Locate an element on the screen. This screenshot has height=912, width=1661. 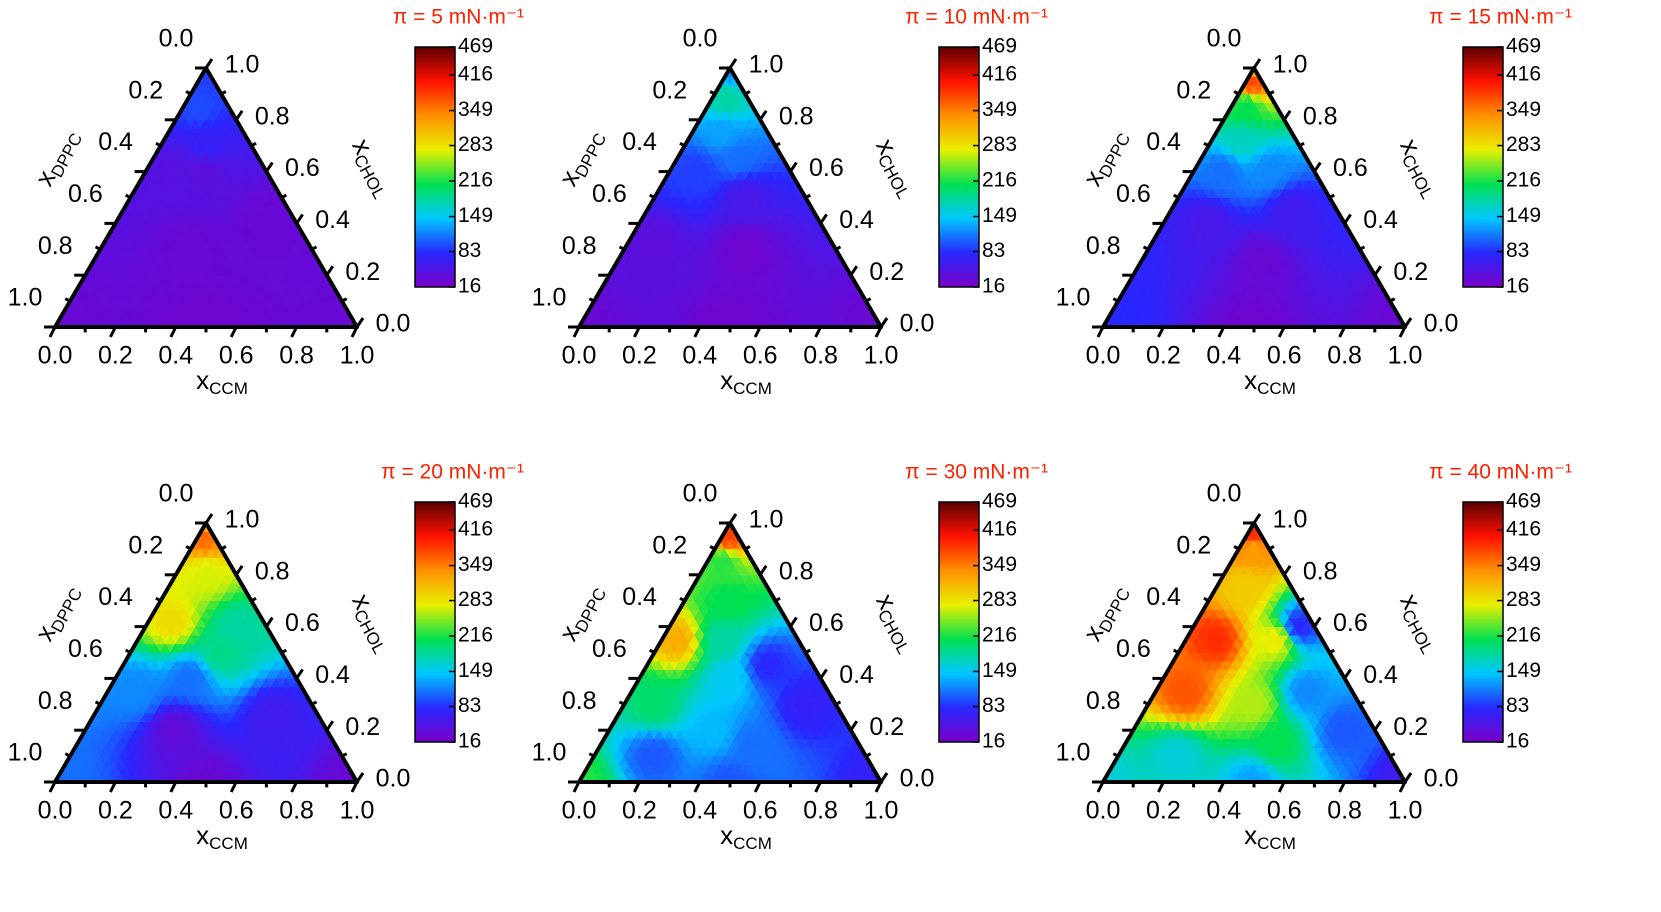
chol-tick-label: 0.6 is located at coordinates (826, 623).